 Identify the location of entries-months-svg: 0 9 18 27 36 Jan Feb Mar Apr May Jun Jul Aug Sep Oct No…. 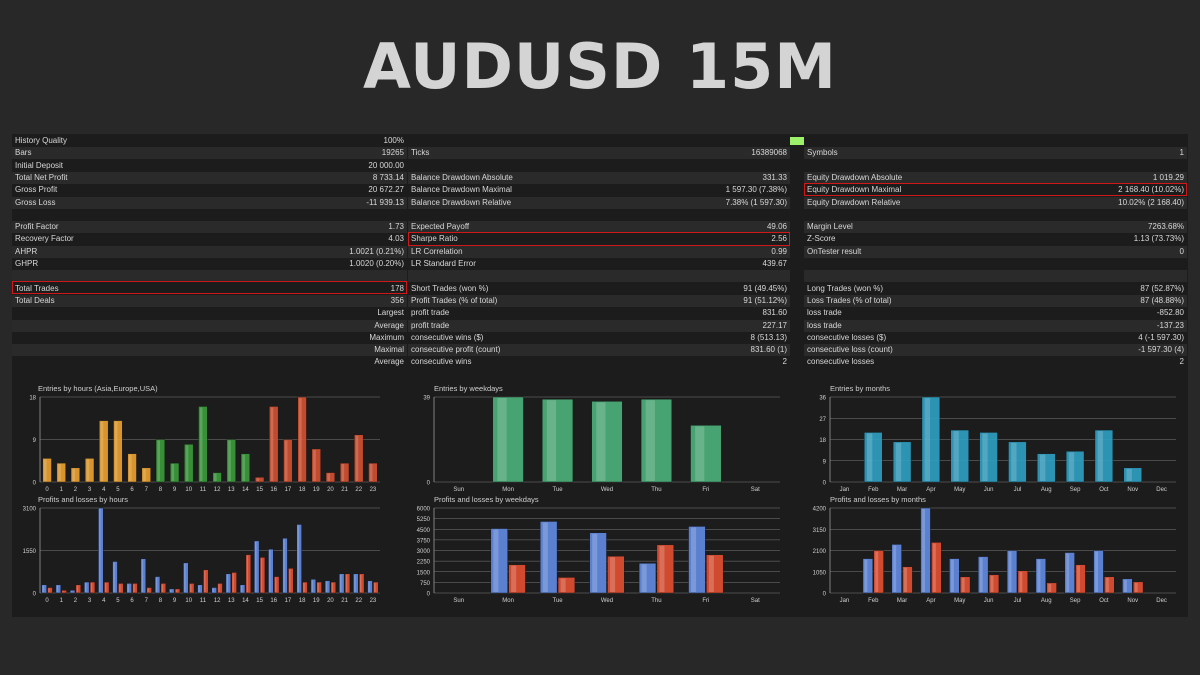
(997, 444).